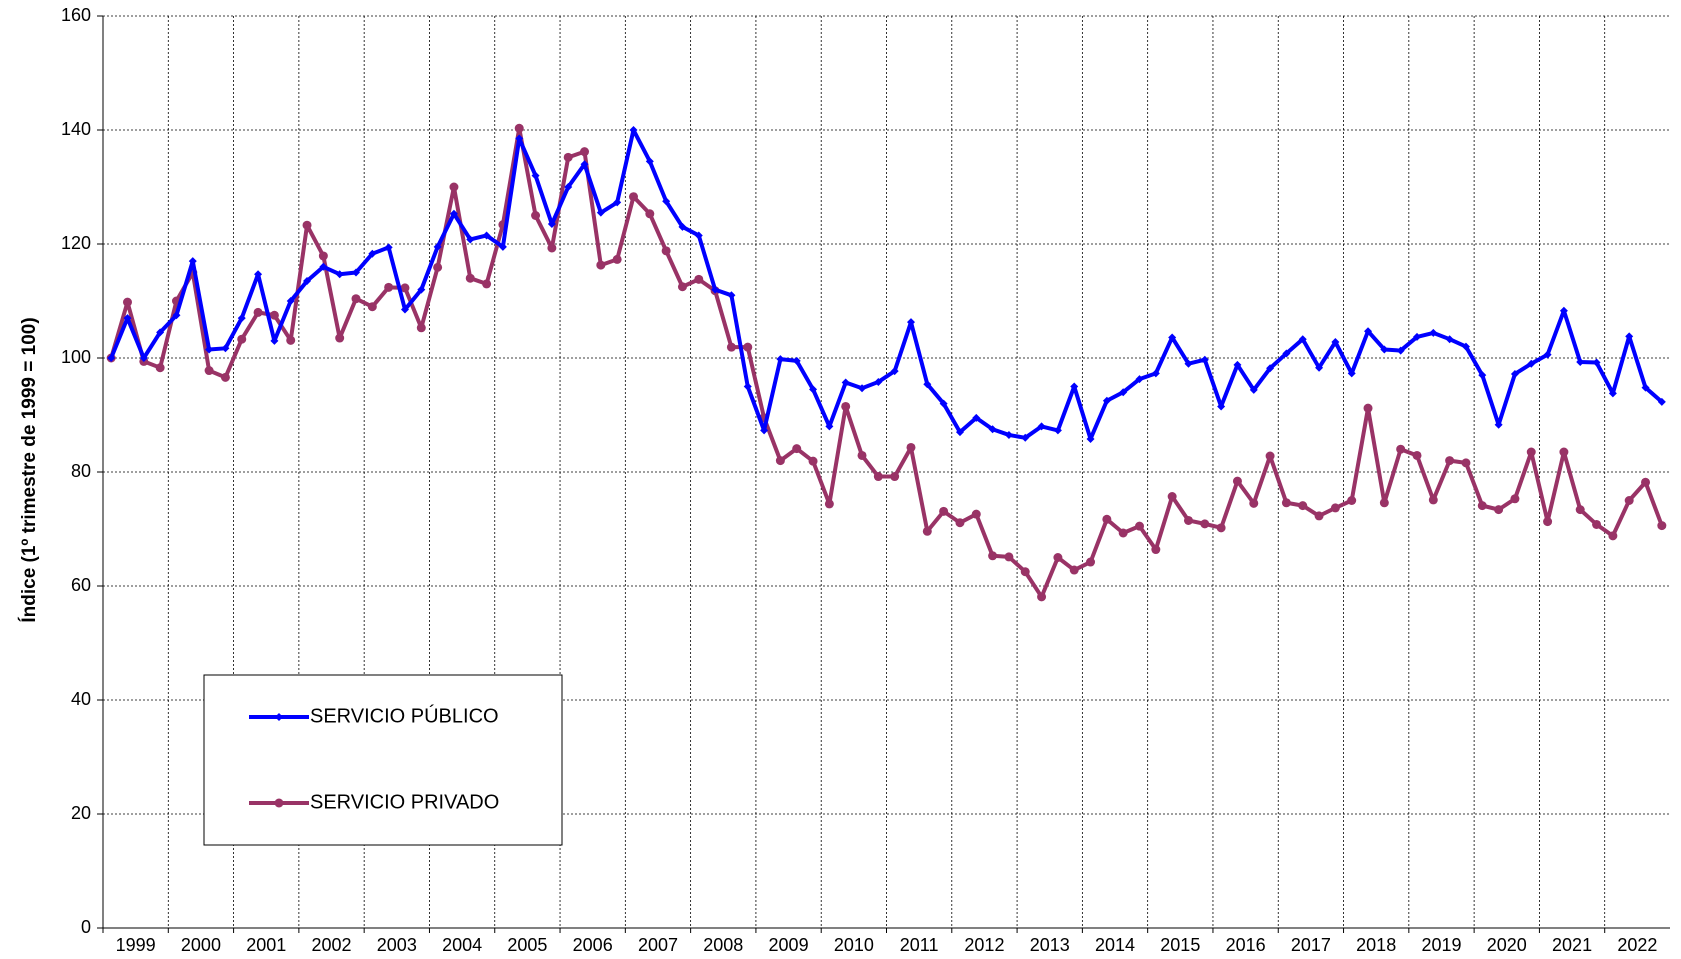 The width and height of the screenshot is (1681, 959). Describe the element at coordinates (1246, 945) in the screenshot. I see `x-tick-label: 2016` at that location.